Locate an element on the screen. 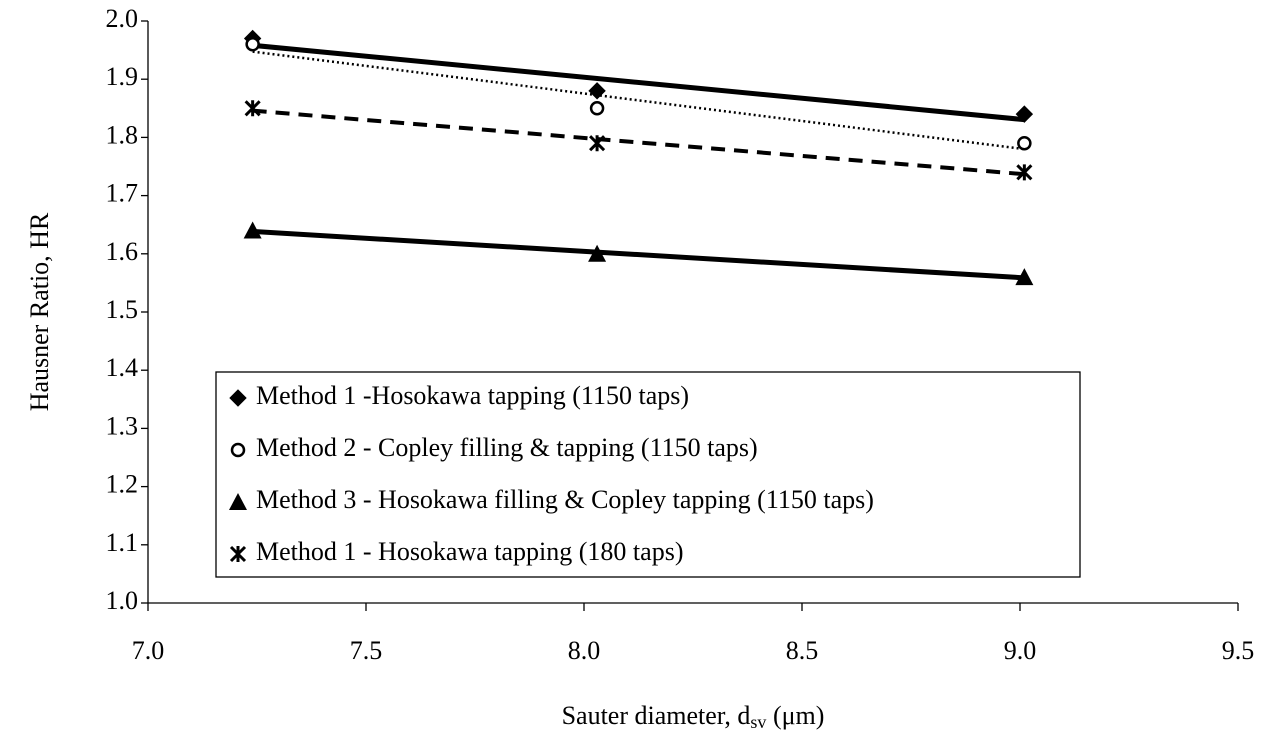  y-axis-label: Hausner Ratio, HR is located at coordinates (39, 311).